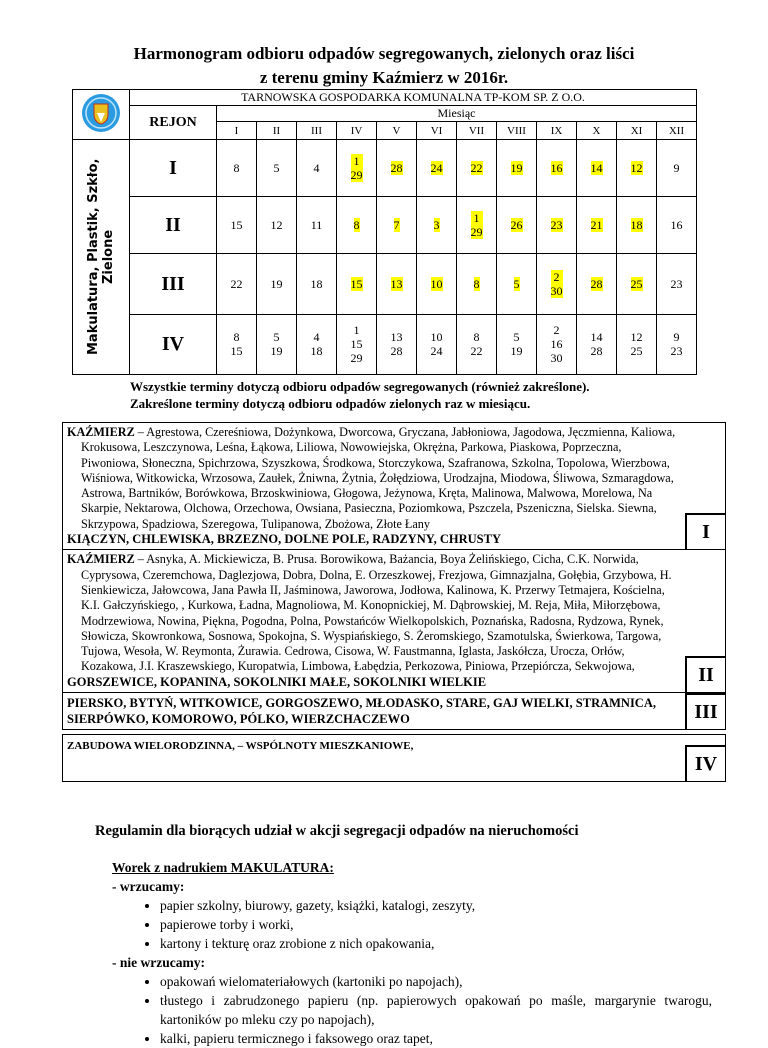 This screenshot has height=1048, width=768. What do you see at coordinates (276, 130) in the screenshot?
I see `month-col-header: II` at bounding box center [276, 130].